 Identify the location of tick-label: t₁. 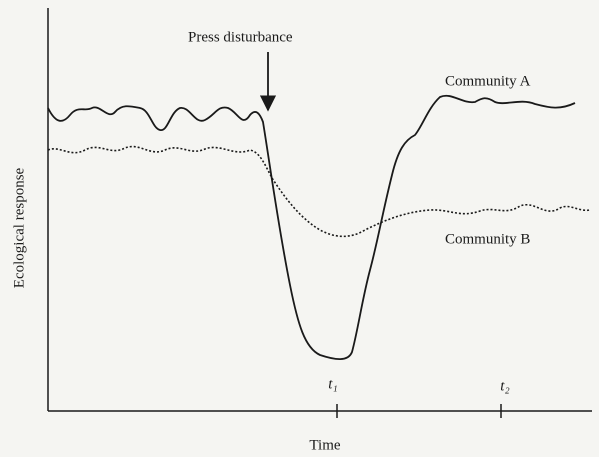
(332, 384).